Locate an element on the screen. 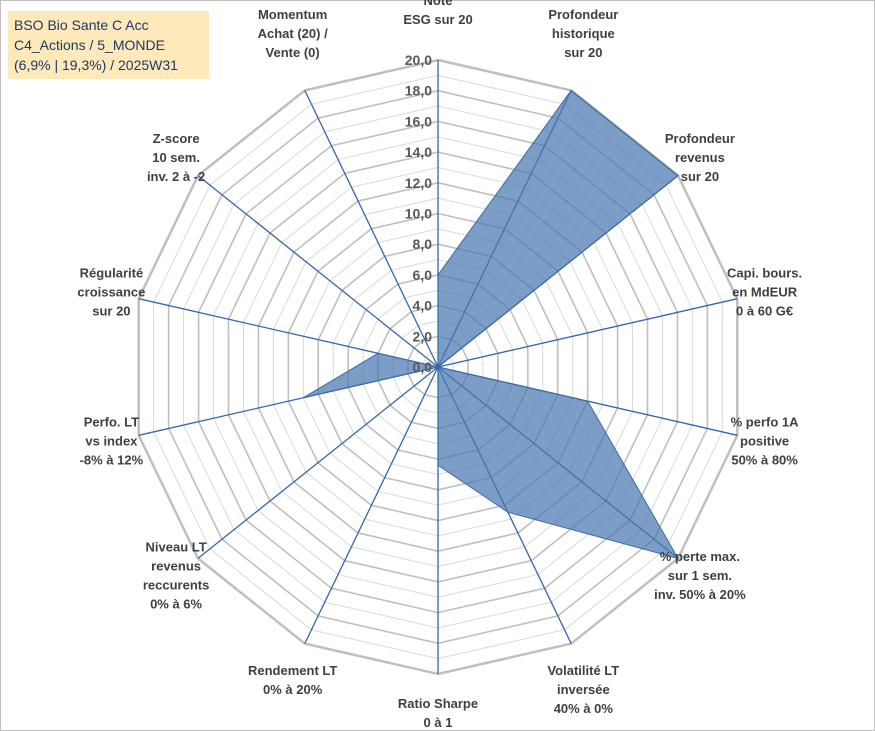 This screenshot has height=731, width=875. axis-label-text: Niveau LT revenus reccurents 0% à 6% is located at coordinates (176, 575).